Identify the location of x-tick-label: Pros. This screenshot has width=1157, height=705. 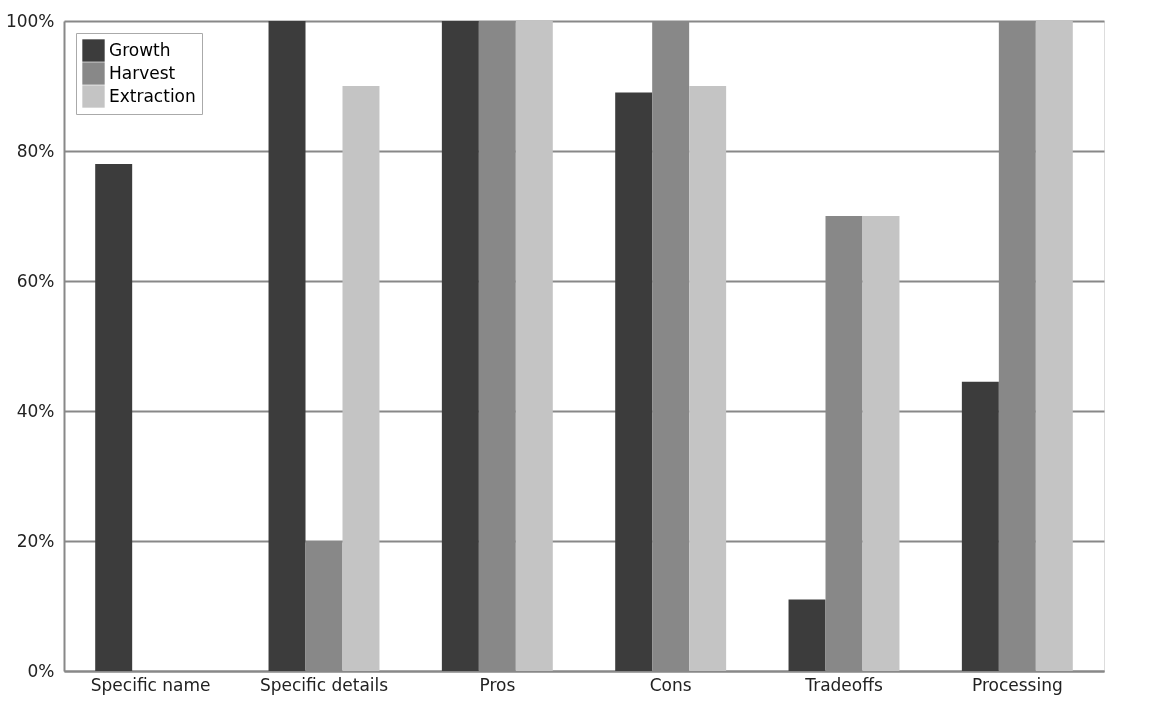
(497, 684).